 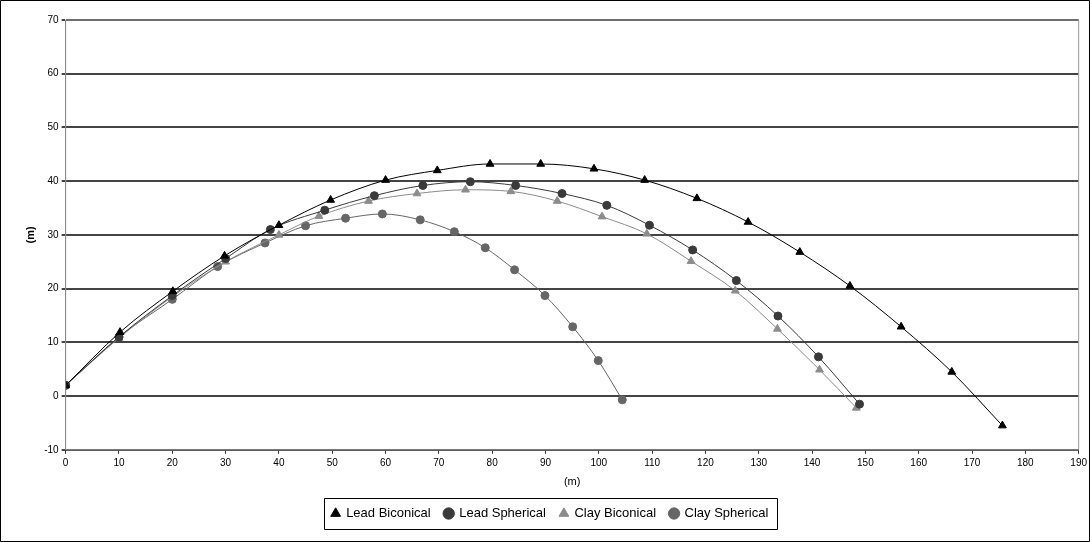 What do you see at coordinates (52, 449) in the screenshot?
I see `y-tick-label: -10` at bounding box center [52, 449].